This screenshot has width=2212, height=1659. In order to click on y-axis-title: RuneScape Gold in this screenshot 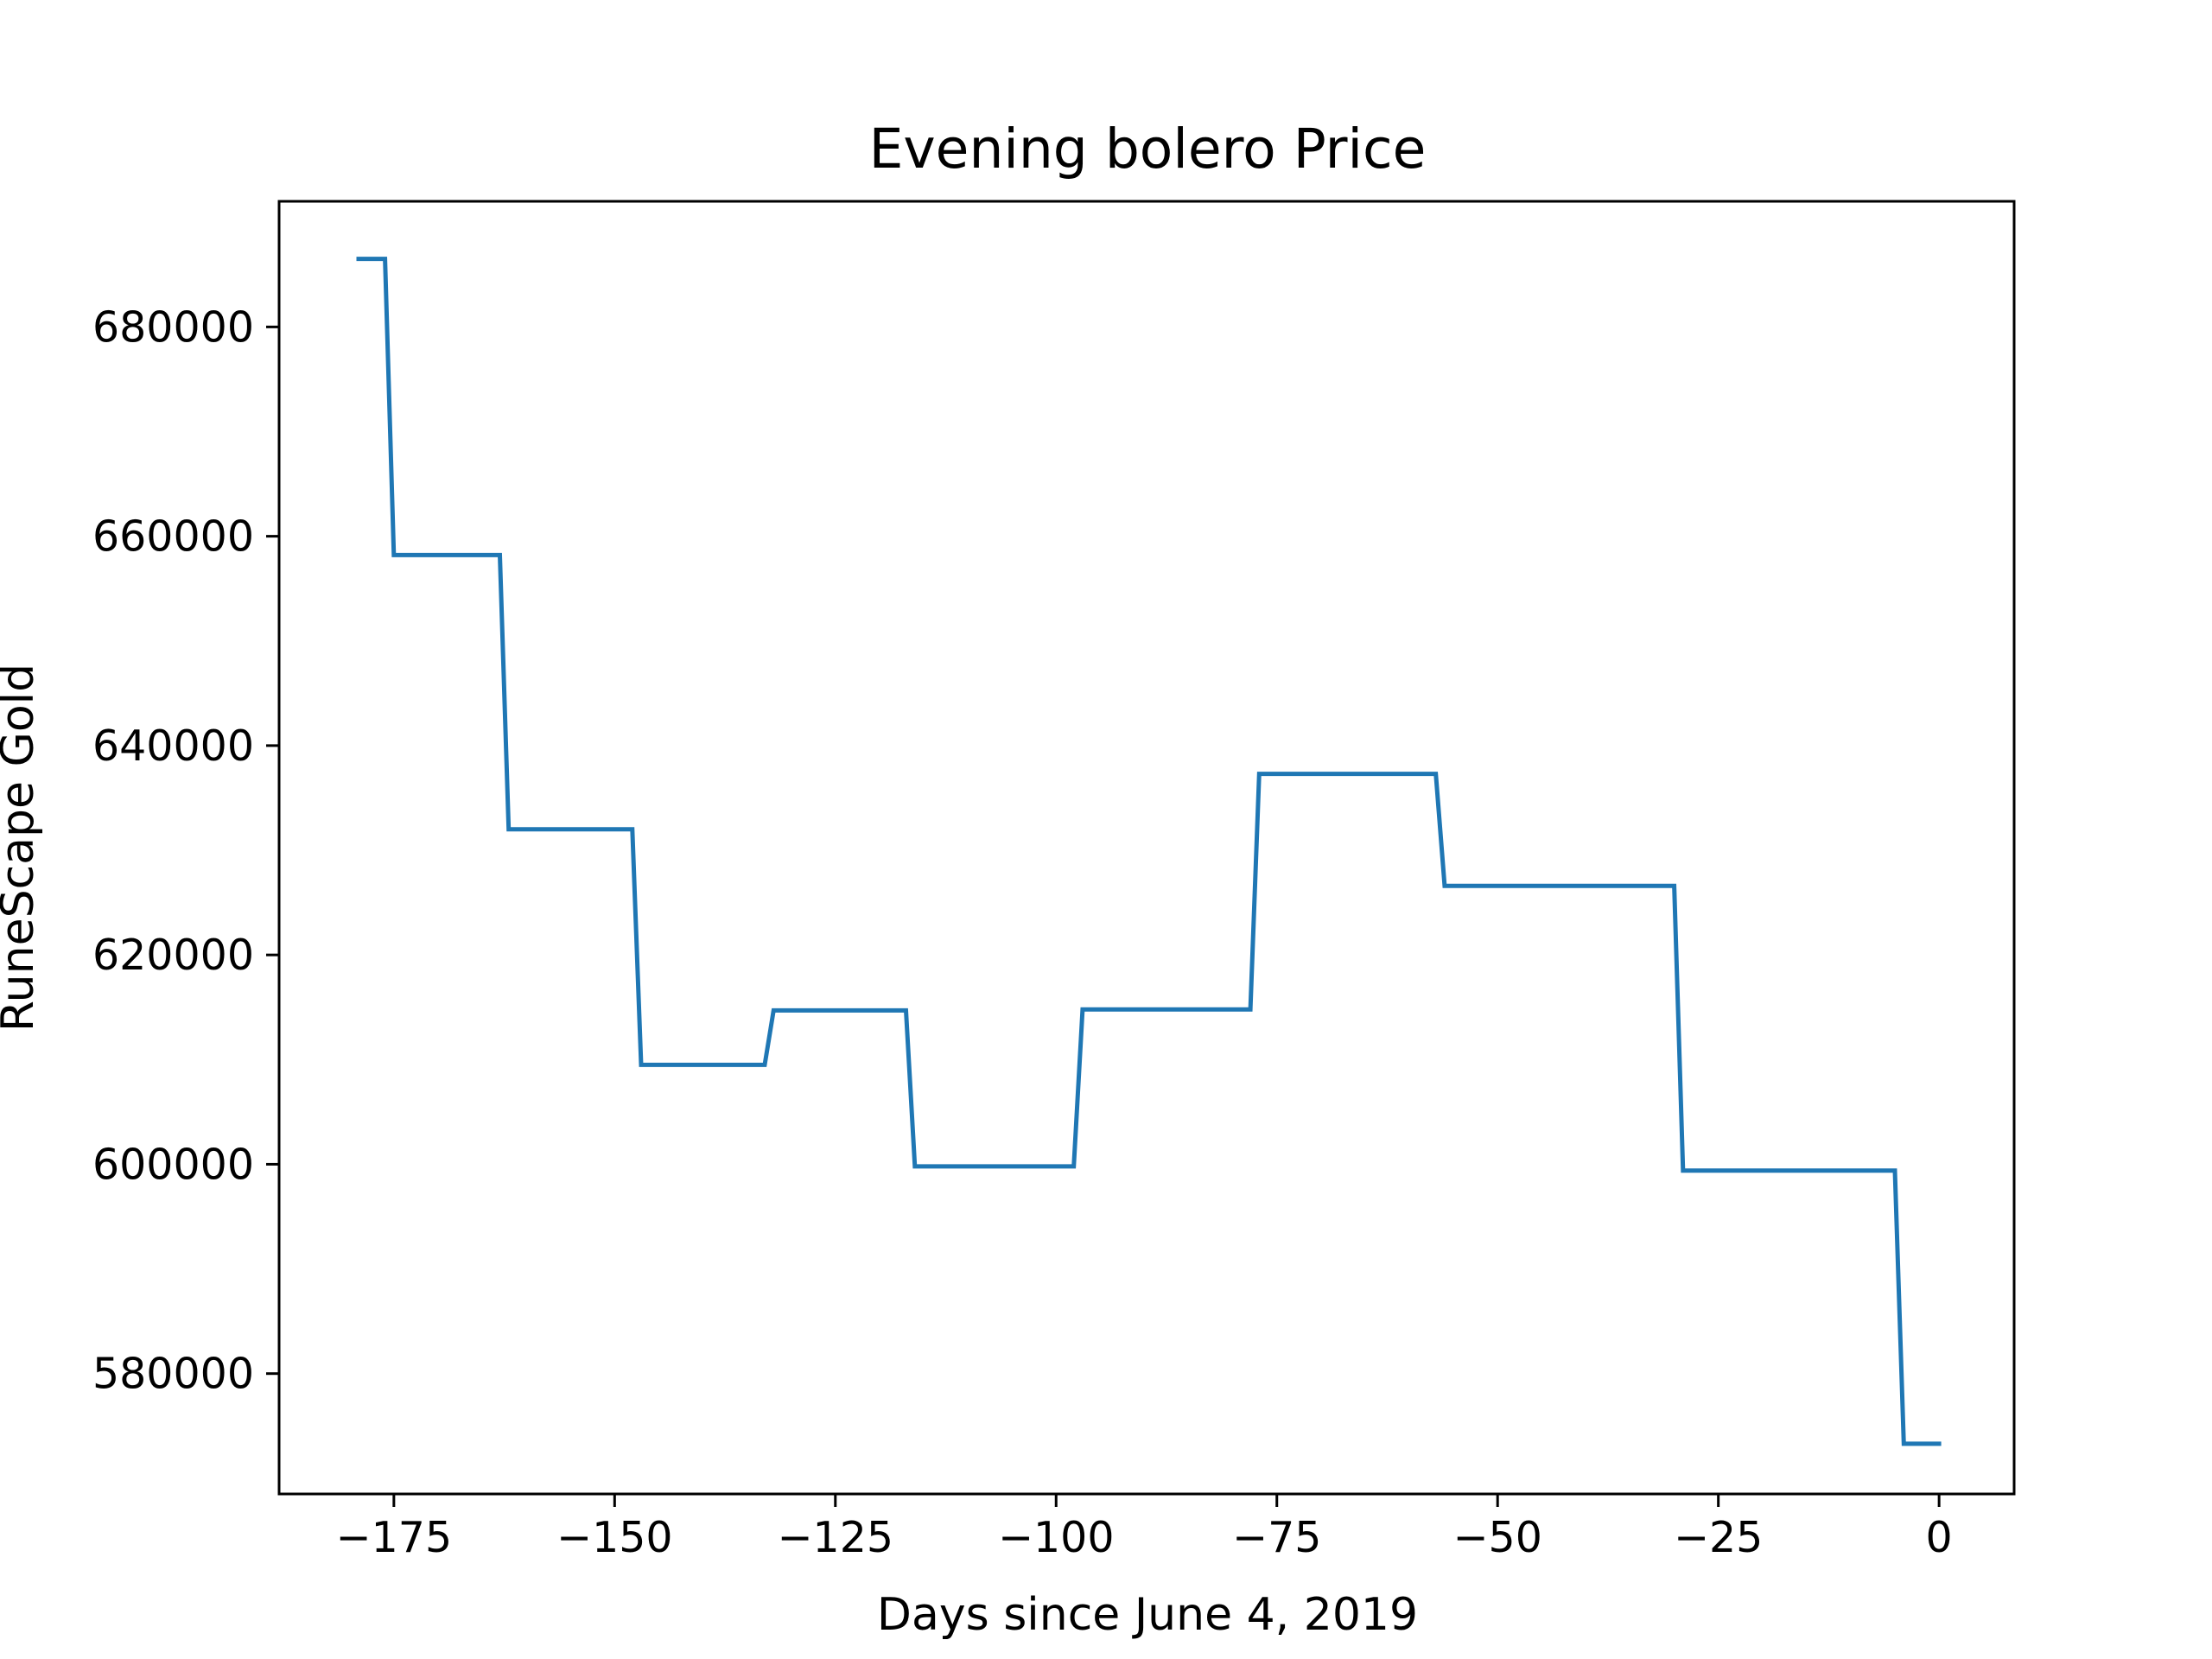, I will do `click(22, 848)`.